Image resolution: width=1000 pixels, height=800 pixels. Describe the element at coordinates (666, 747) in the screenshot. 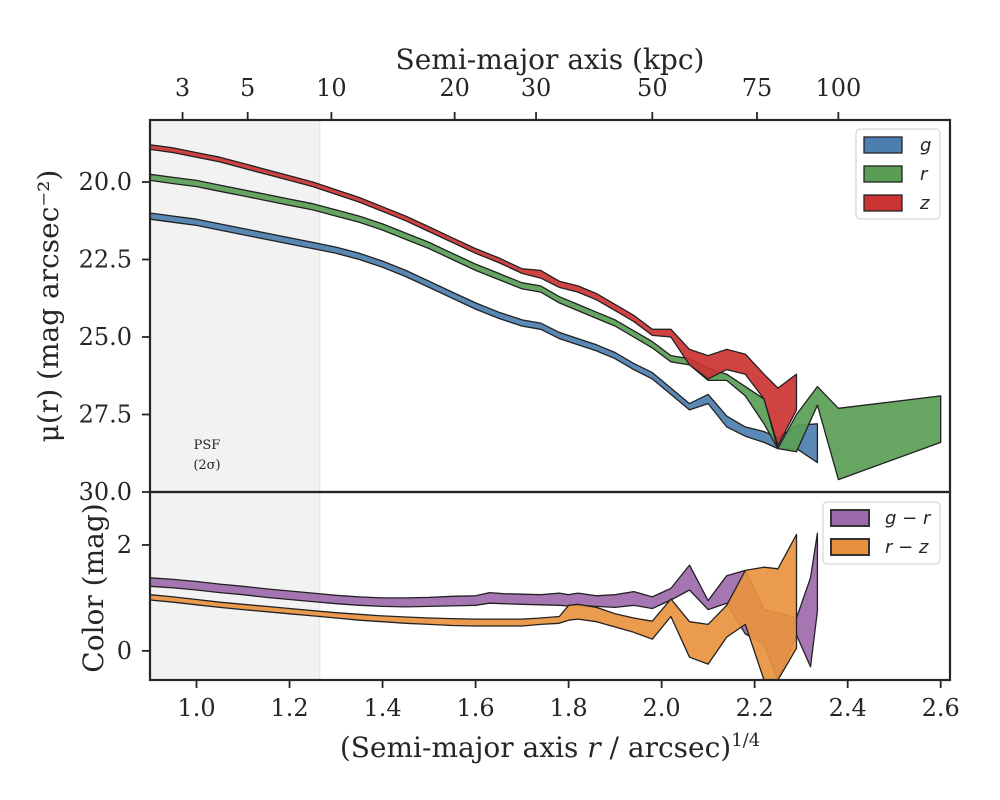

I see `x-axis-title-mid: / arcsec)` at that location.